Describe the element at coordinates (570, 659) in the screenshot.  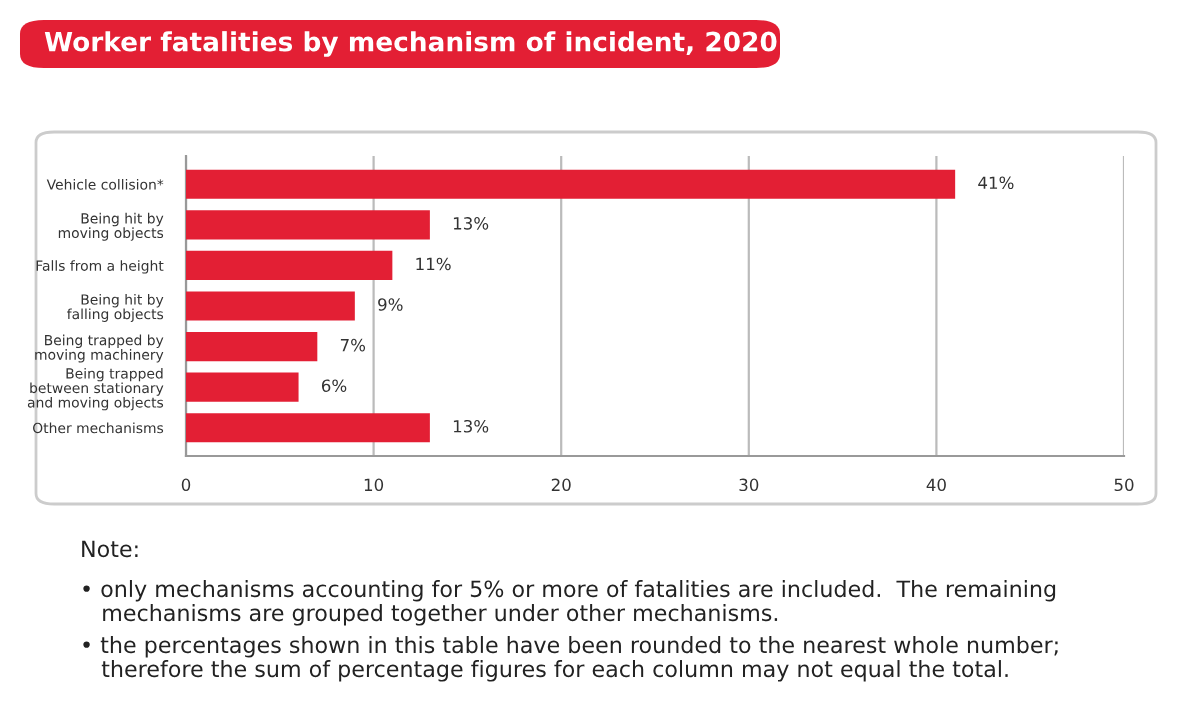
I see `text: • the percentages shown in this table have been rounded to the nearest whole number; therefore the sum of percentage figures for each column may not equal the total.` at that location.